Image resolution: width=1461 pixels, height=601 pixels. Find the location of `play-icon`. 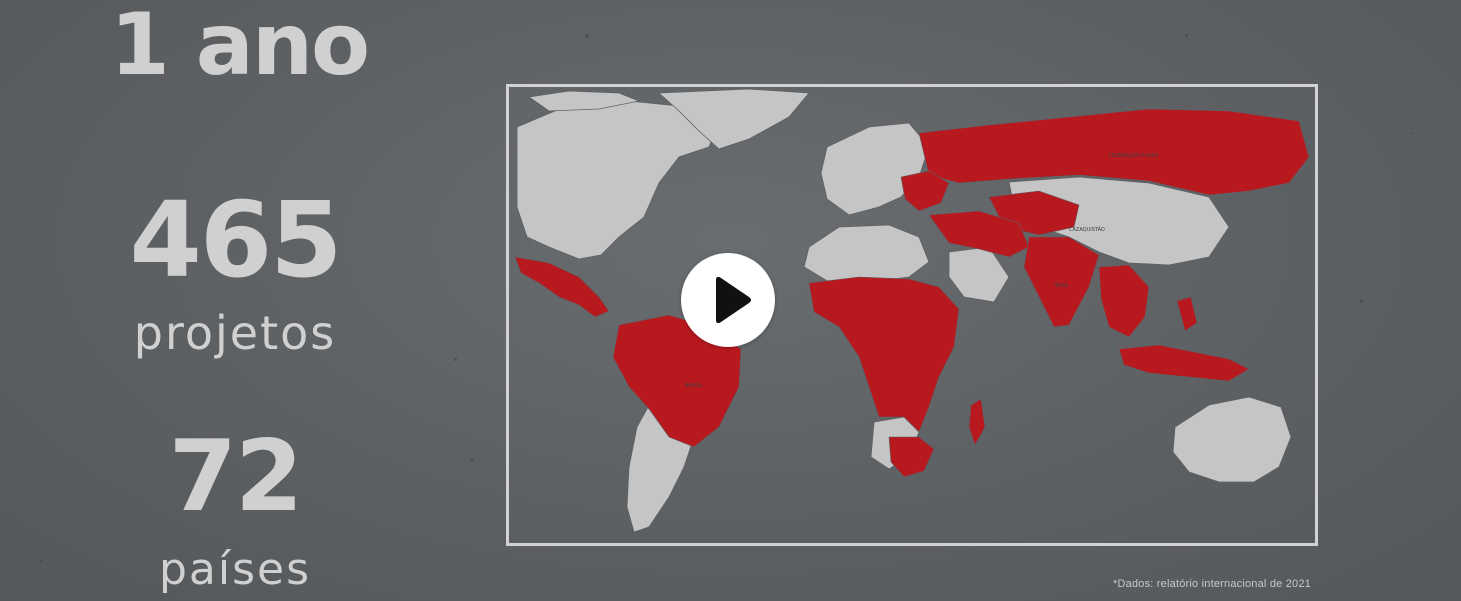

play-icon is located at coordinates (733, 300).